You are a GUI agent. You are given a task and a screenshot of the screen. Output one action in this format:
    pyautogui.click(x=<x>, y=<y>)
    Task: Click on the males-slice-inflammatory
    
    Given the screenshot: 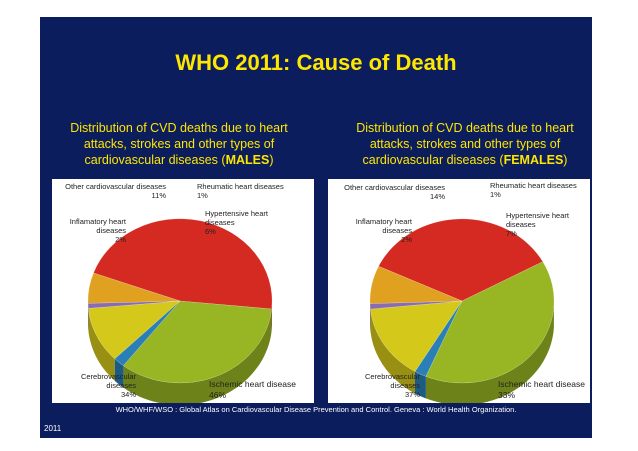 What is the action you would take?
    pyautogui.click(x=147, y=333)
    